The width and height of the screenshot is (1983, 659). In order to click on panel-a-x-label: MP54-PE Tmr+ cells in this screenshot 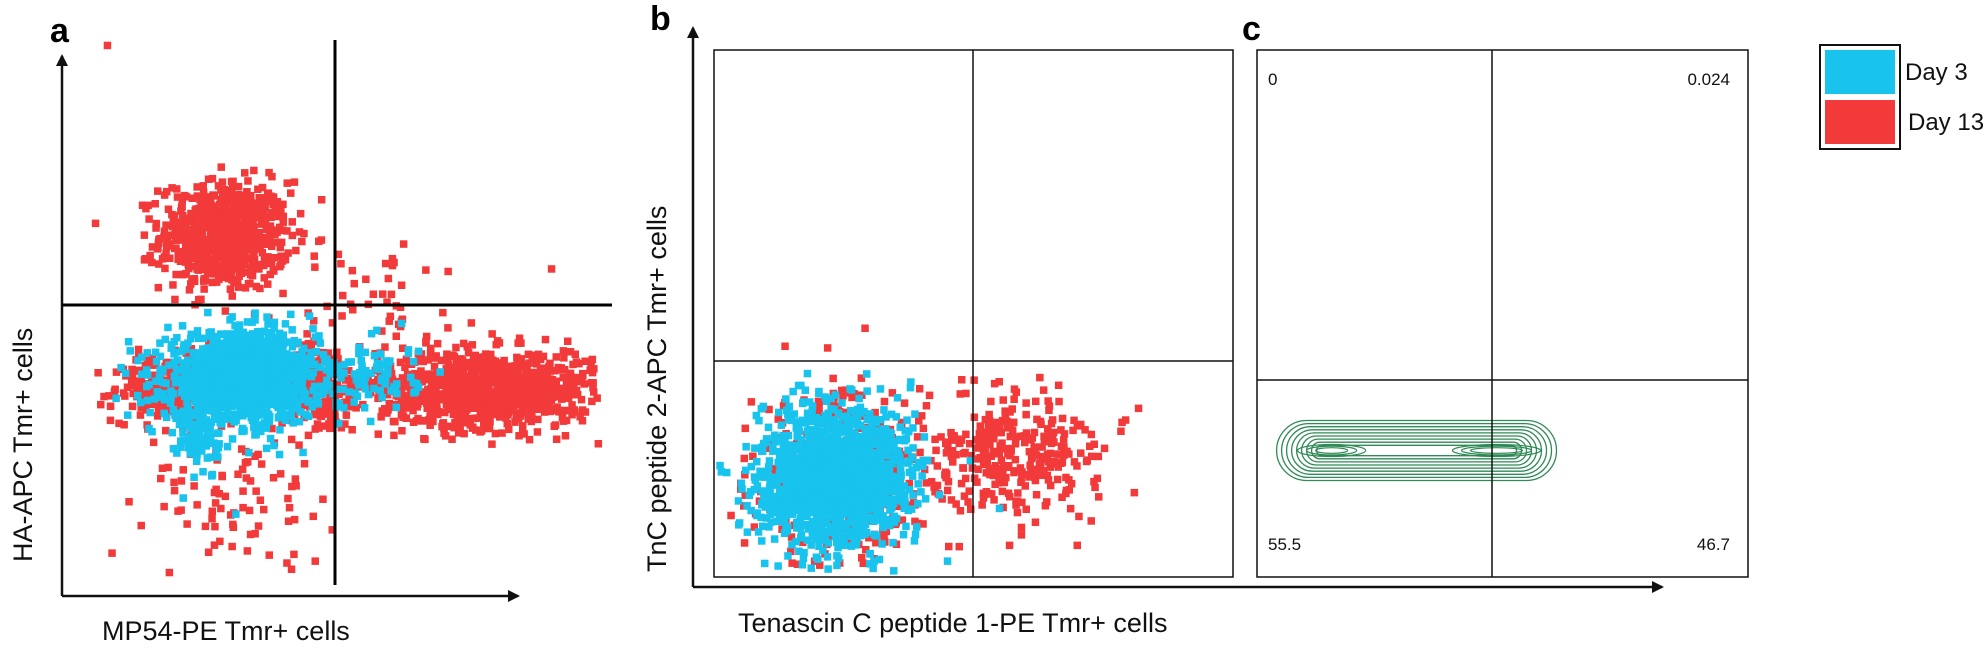, I will do `click(226, 631)`.